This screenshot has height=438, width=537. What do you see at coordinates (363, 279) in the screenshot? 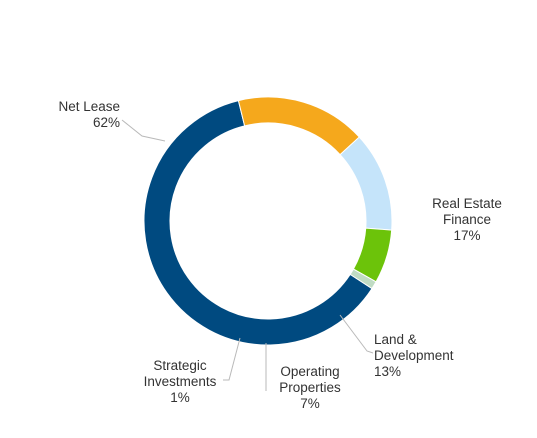
I see `slice-strategic-investments` at bounding box center [363, 279].